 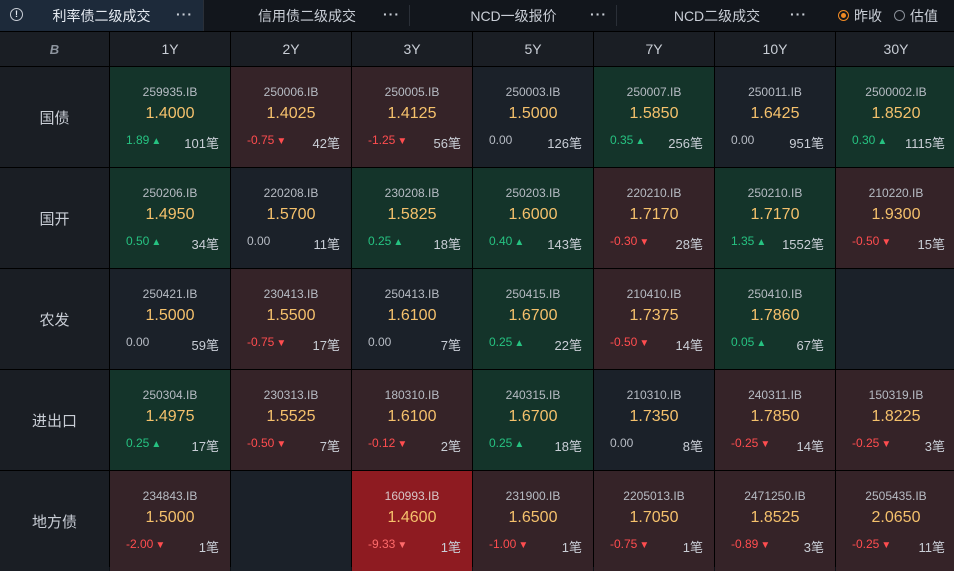 What do you see at coordinates (170, 117) in the screenshot?
I see `quote-cell: 259935.IB 1.4000 1.89 ▲ 101笔` at bounding box center [170, 117].